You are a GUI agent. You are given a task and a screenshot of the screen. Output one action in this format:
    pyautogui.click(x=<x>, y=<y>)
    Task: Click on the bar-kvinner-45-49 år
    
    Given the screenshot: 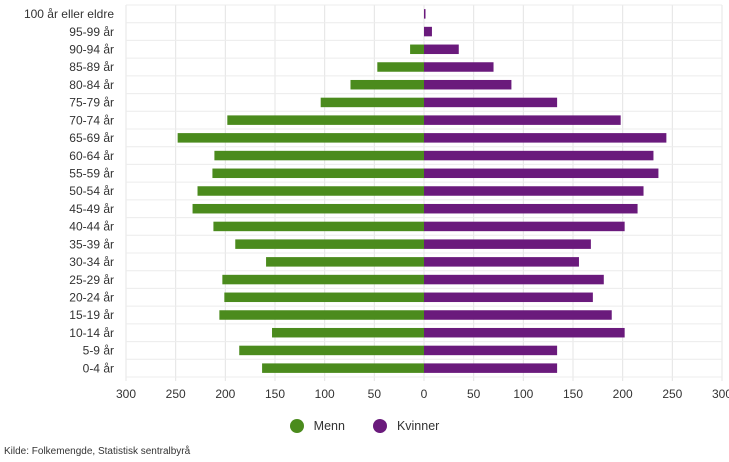 What is the action you would take?
    pyautogui.click(x=531, y=208)
    